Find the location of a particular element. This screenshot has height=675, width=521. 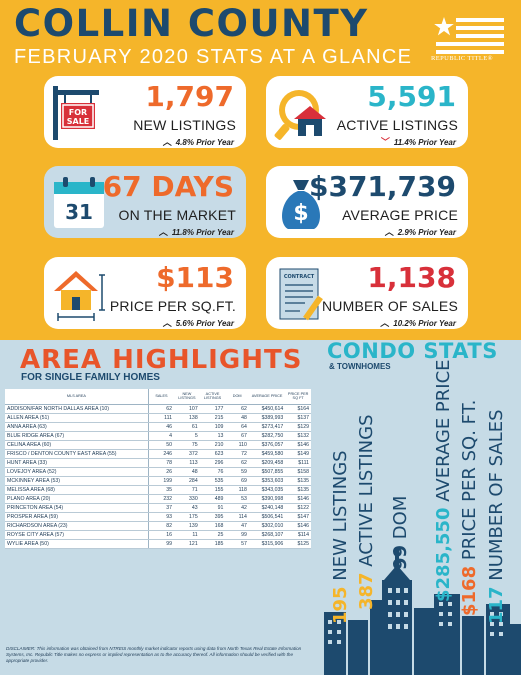

new-listings-value: 1,797 is located at coordinates (189, 96).